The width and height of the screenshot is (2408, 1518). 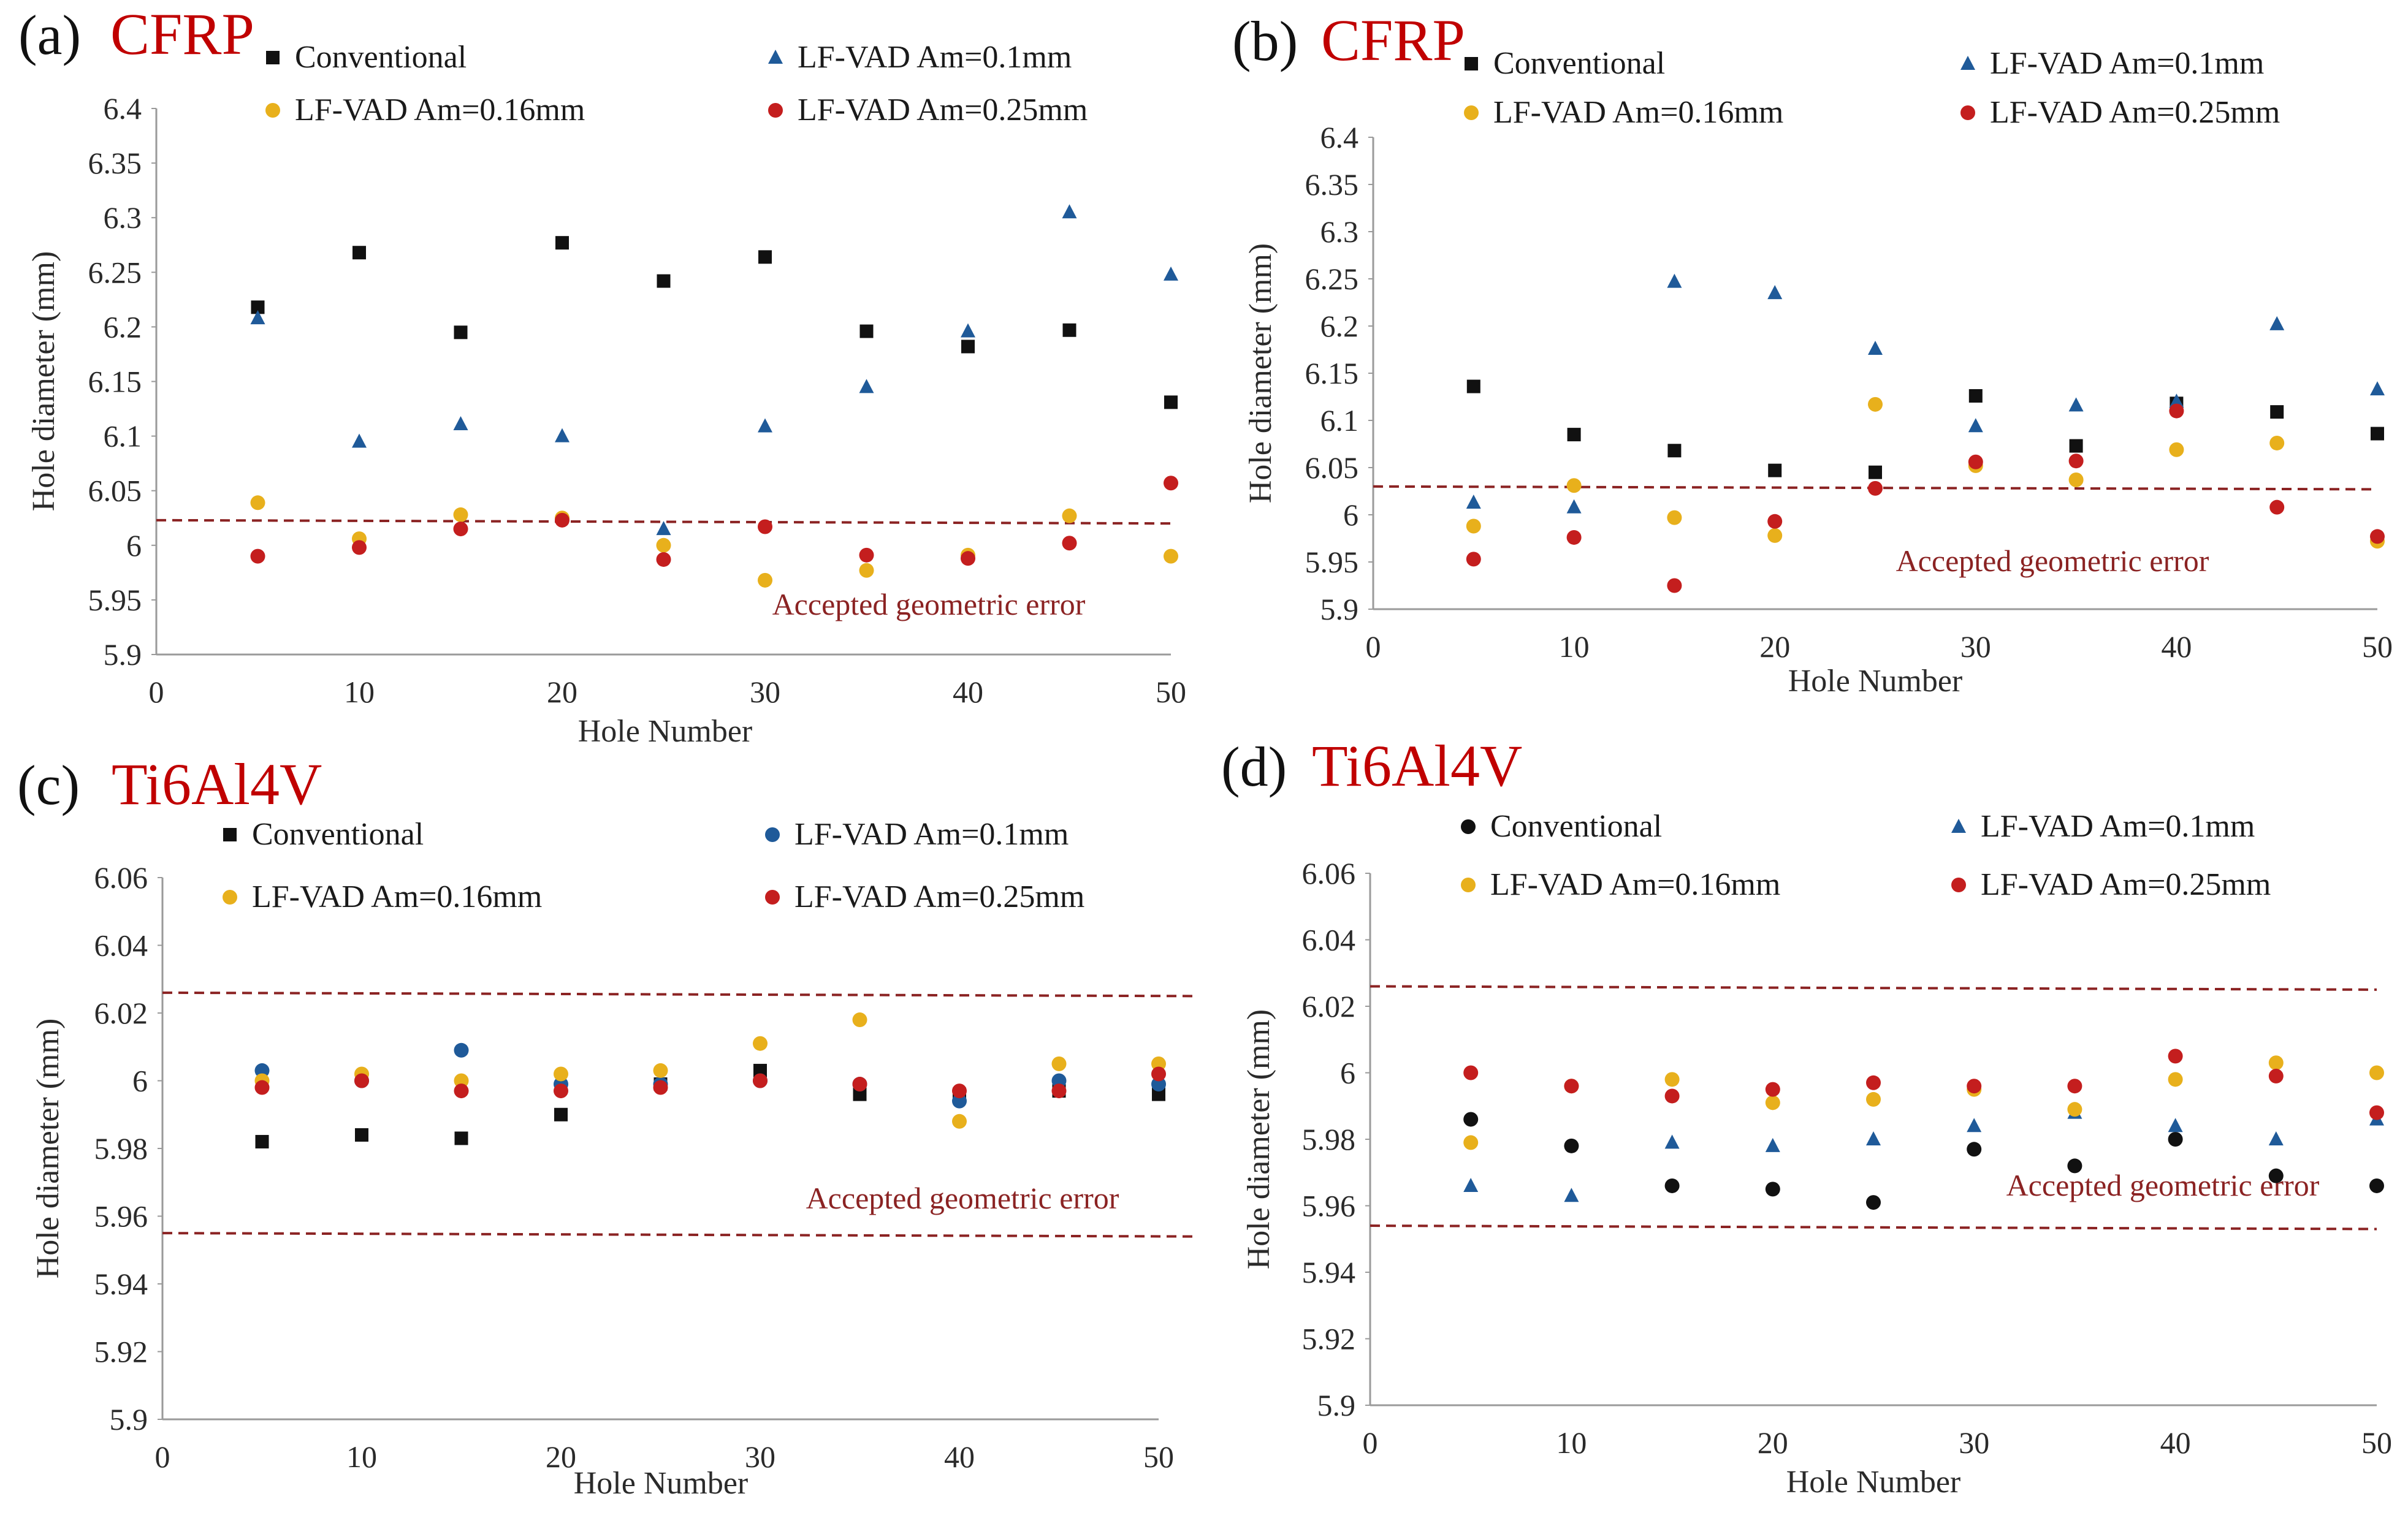 I want to click on x-tick-label: 10, so click(x=1574, y=646).